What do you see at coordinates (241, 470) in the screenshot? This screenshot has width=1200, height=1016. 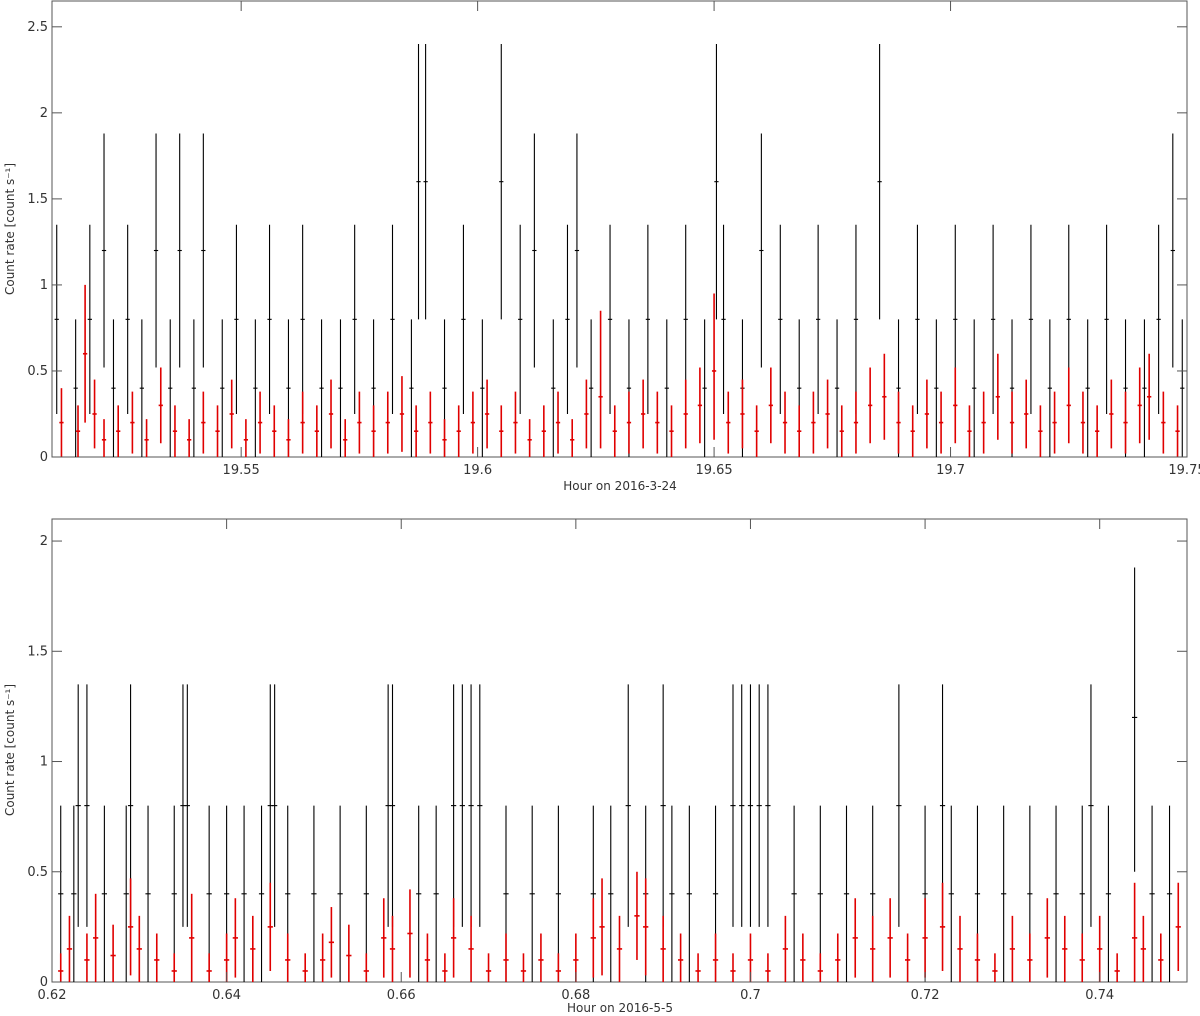 I see `top-x-tick-label: 19.55` at bounding box center [241, 470].